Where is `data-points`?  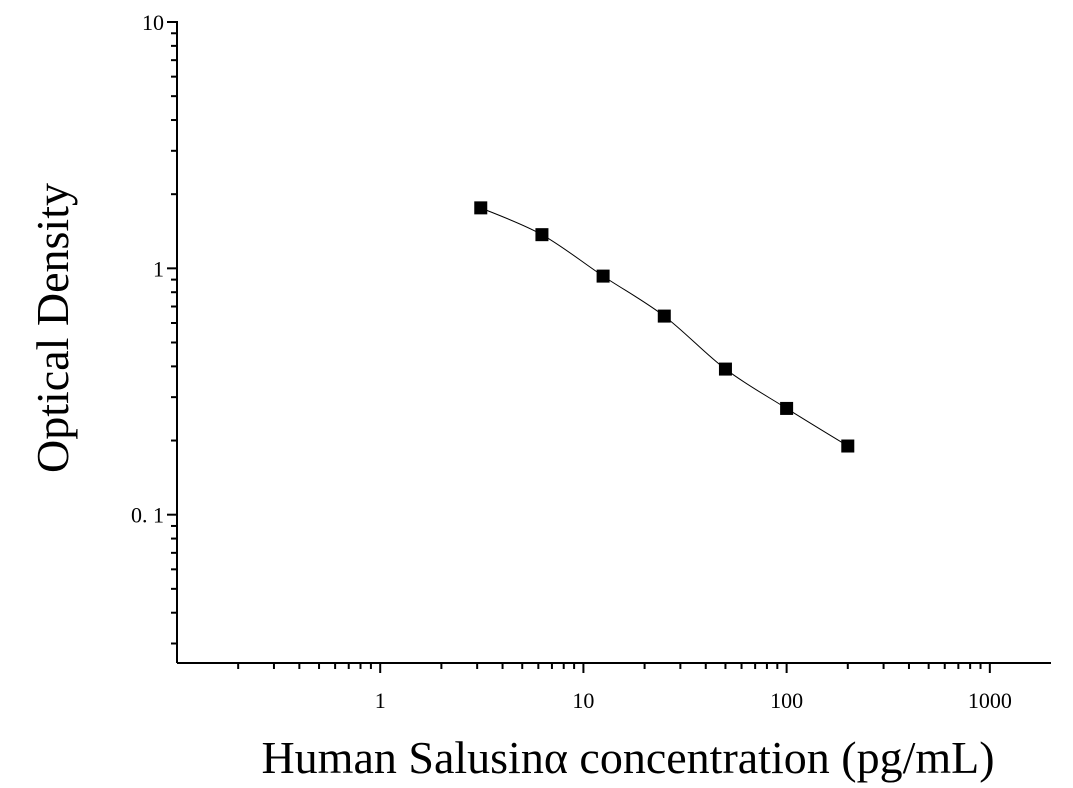 data-points is located at coordinates (664, 327).